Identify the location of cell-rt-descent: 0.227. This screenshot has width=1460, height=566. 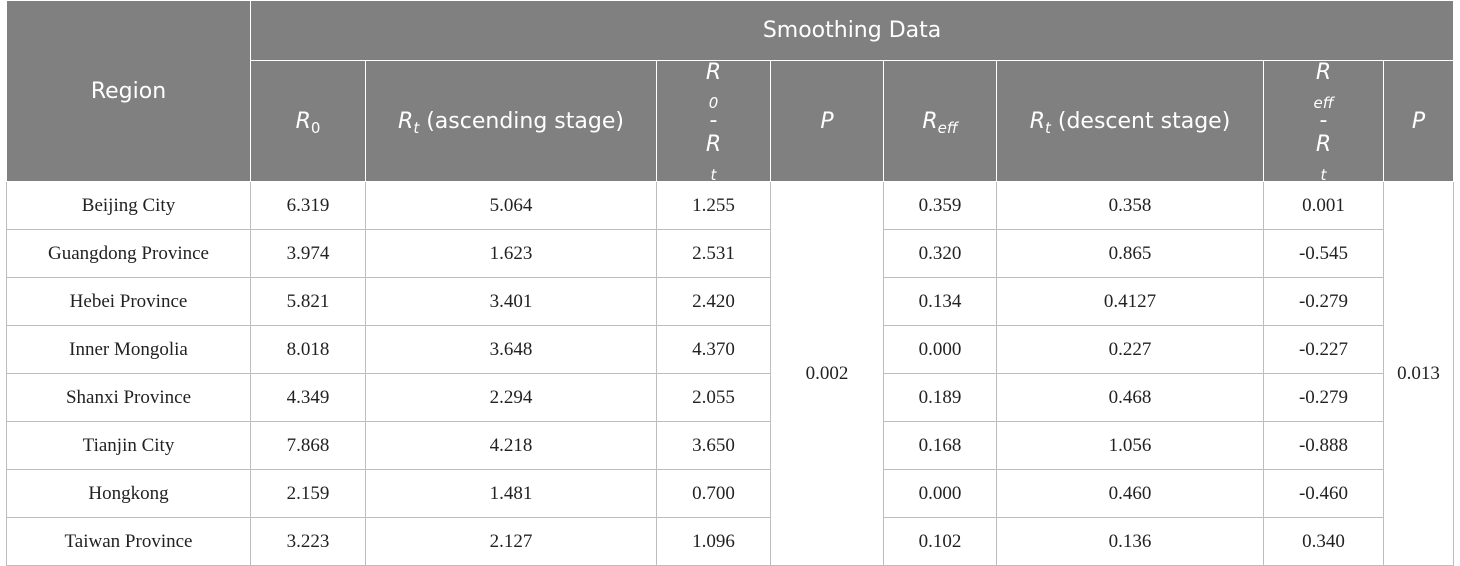
(1130, 349).